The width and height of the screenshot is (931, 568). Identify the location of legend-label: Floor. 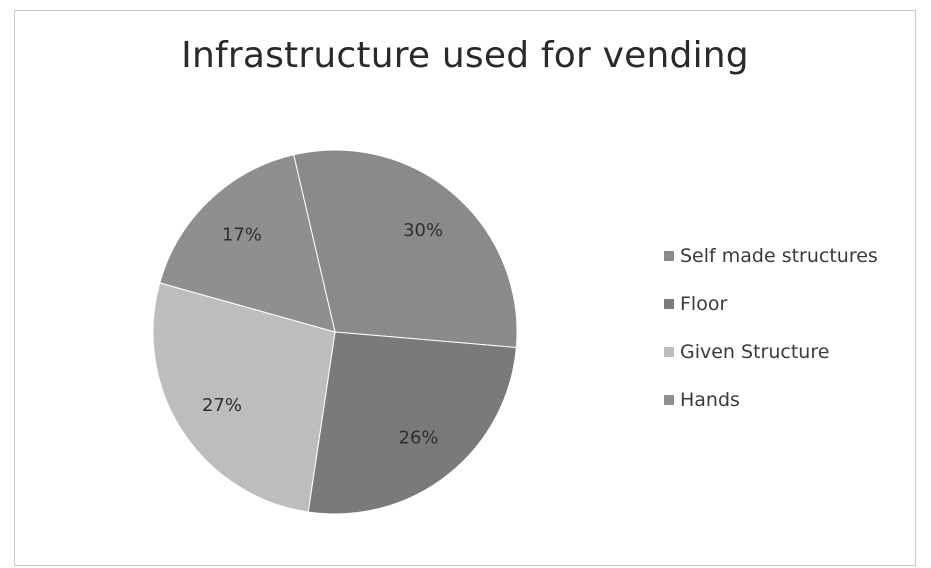
(704, 304).